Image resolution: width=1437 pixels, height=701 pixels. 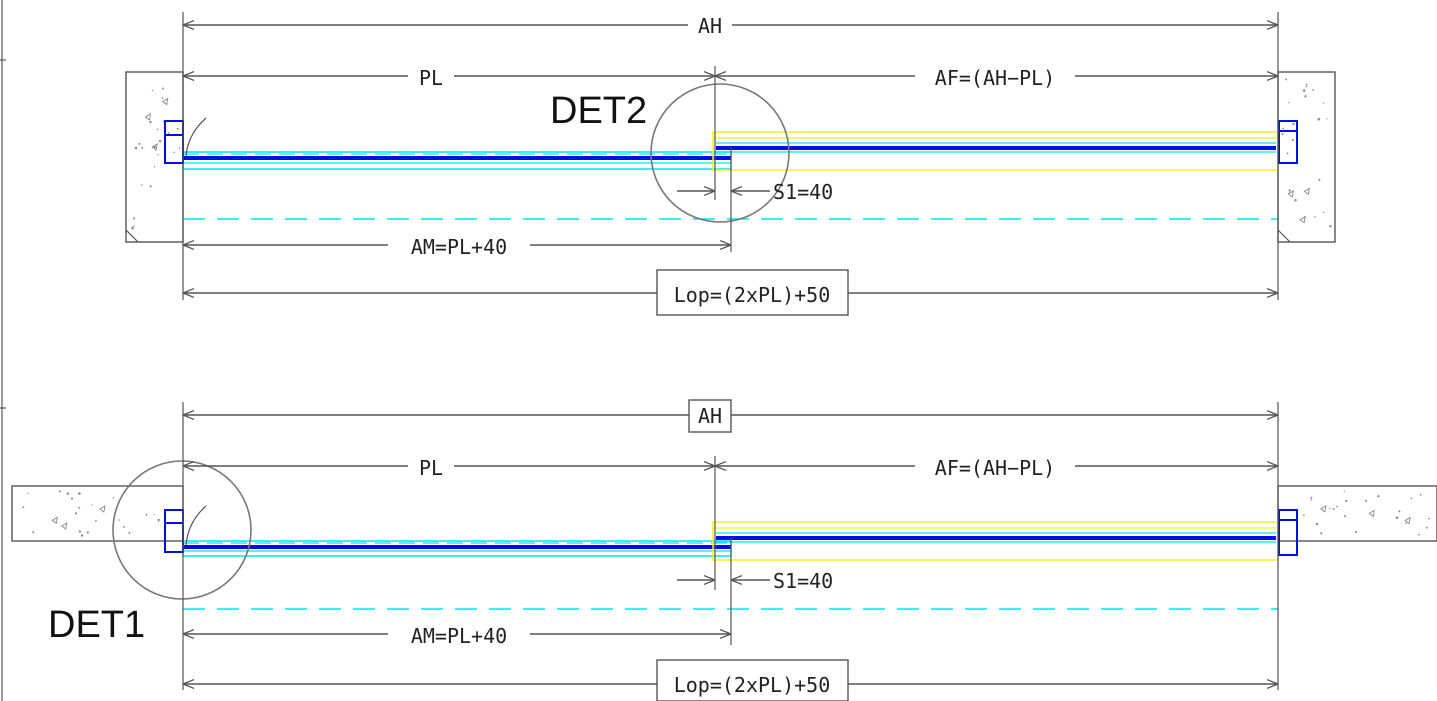 I want to click on dimension-label-moving: AM=PL+40, so click(x=459, y=247).